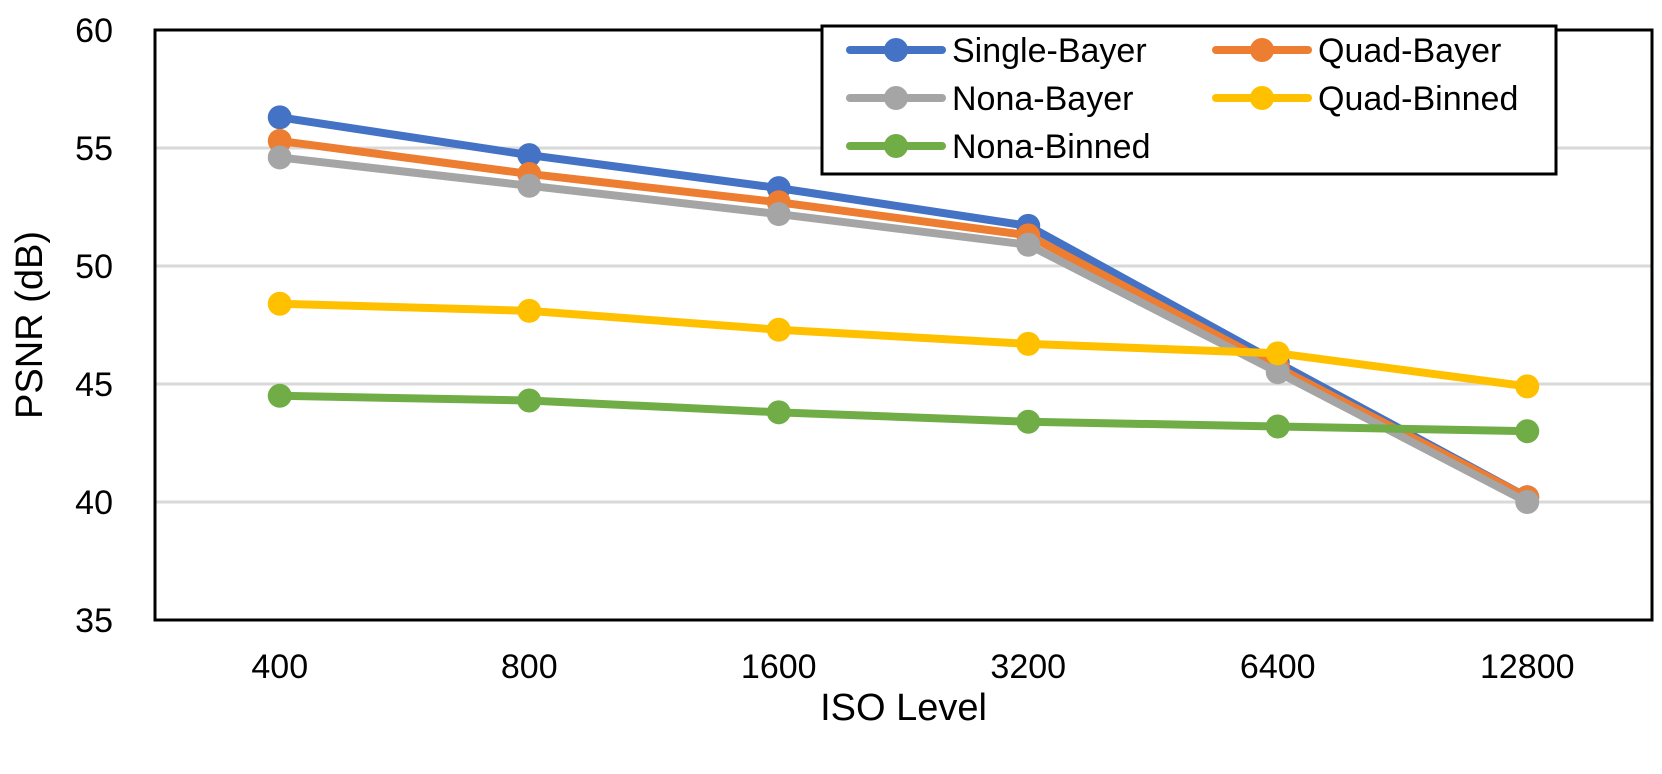 The image size is (1662, 774). I want to click on x-tick-label: 3200, so click(1028, 667).